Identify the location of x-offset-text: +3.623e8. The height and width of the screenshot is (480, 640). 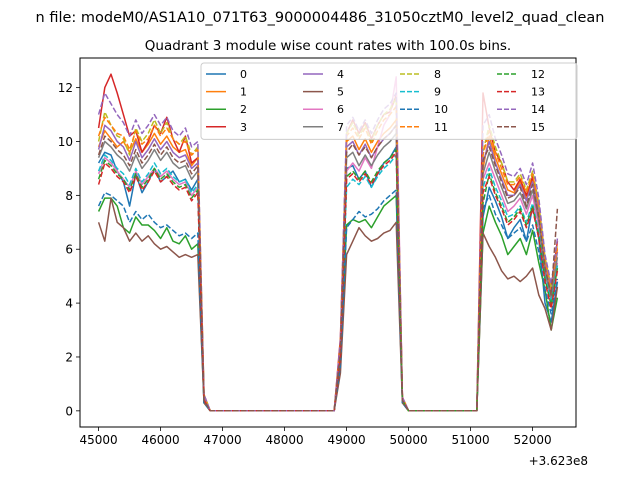
(558, 461).